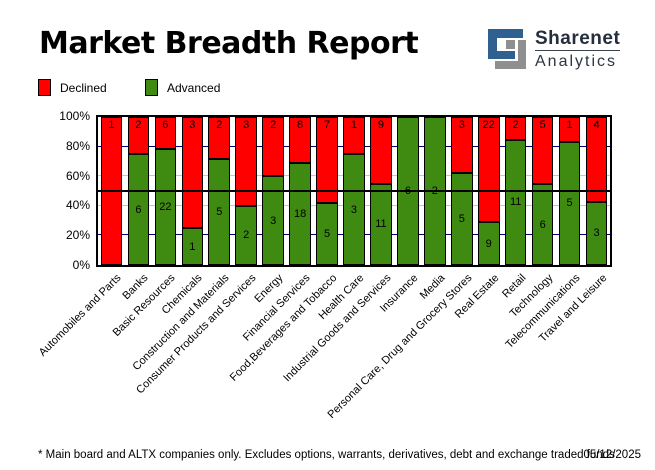 The width and height of the screenshot is (655, 470). What do you see at coordinates (596, 125) in the screenshot?
I see `declined-value-label: 4` at bounding box center [596, 125].